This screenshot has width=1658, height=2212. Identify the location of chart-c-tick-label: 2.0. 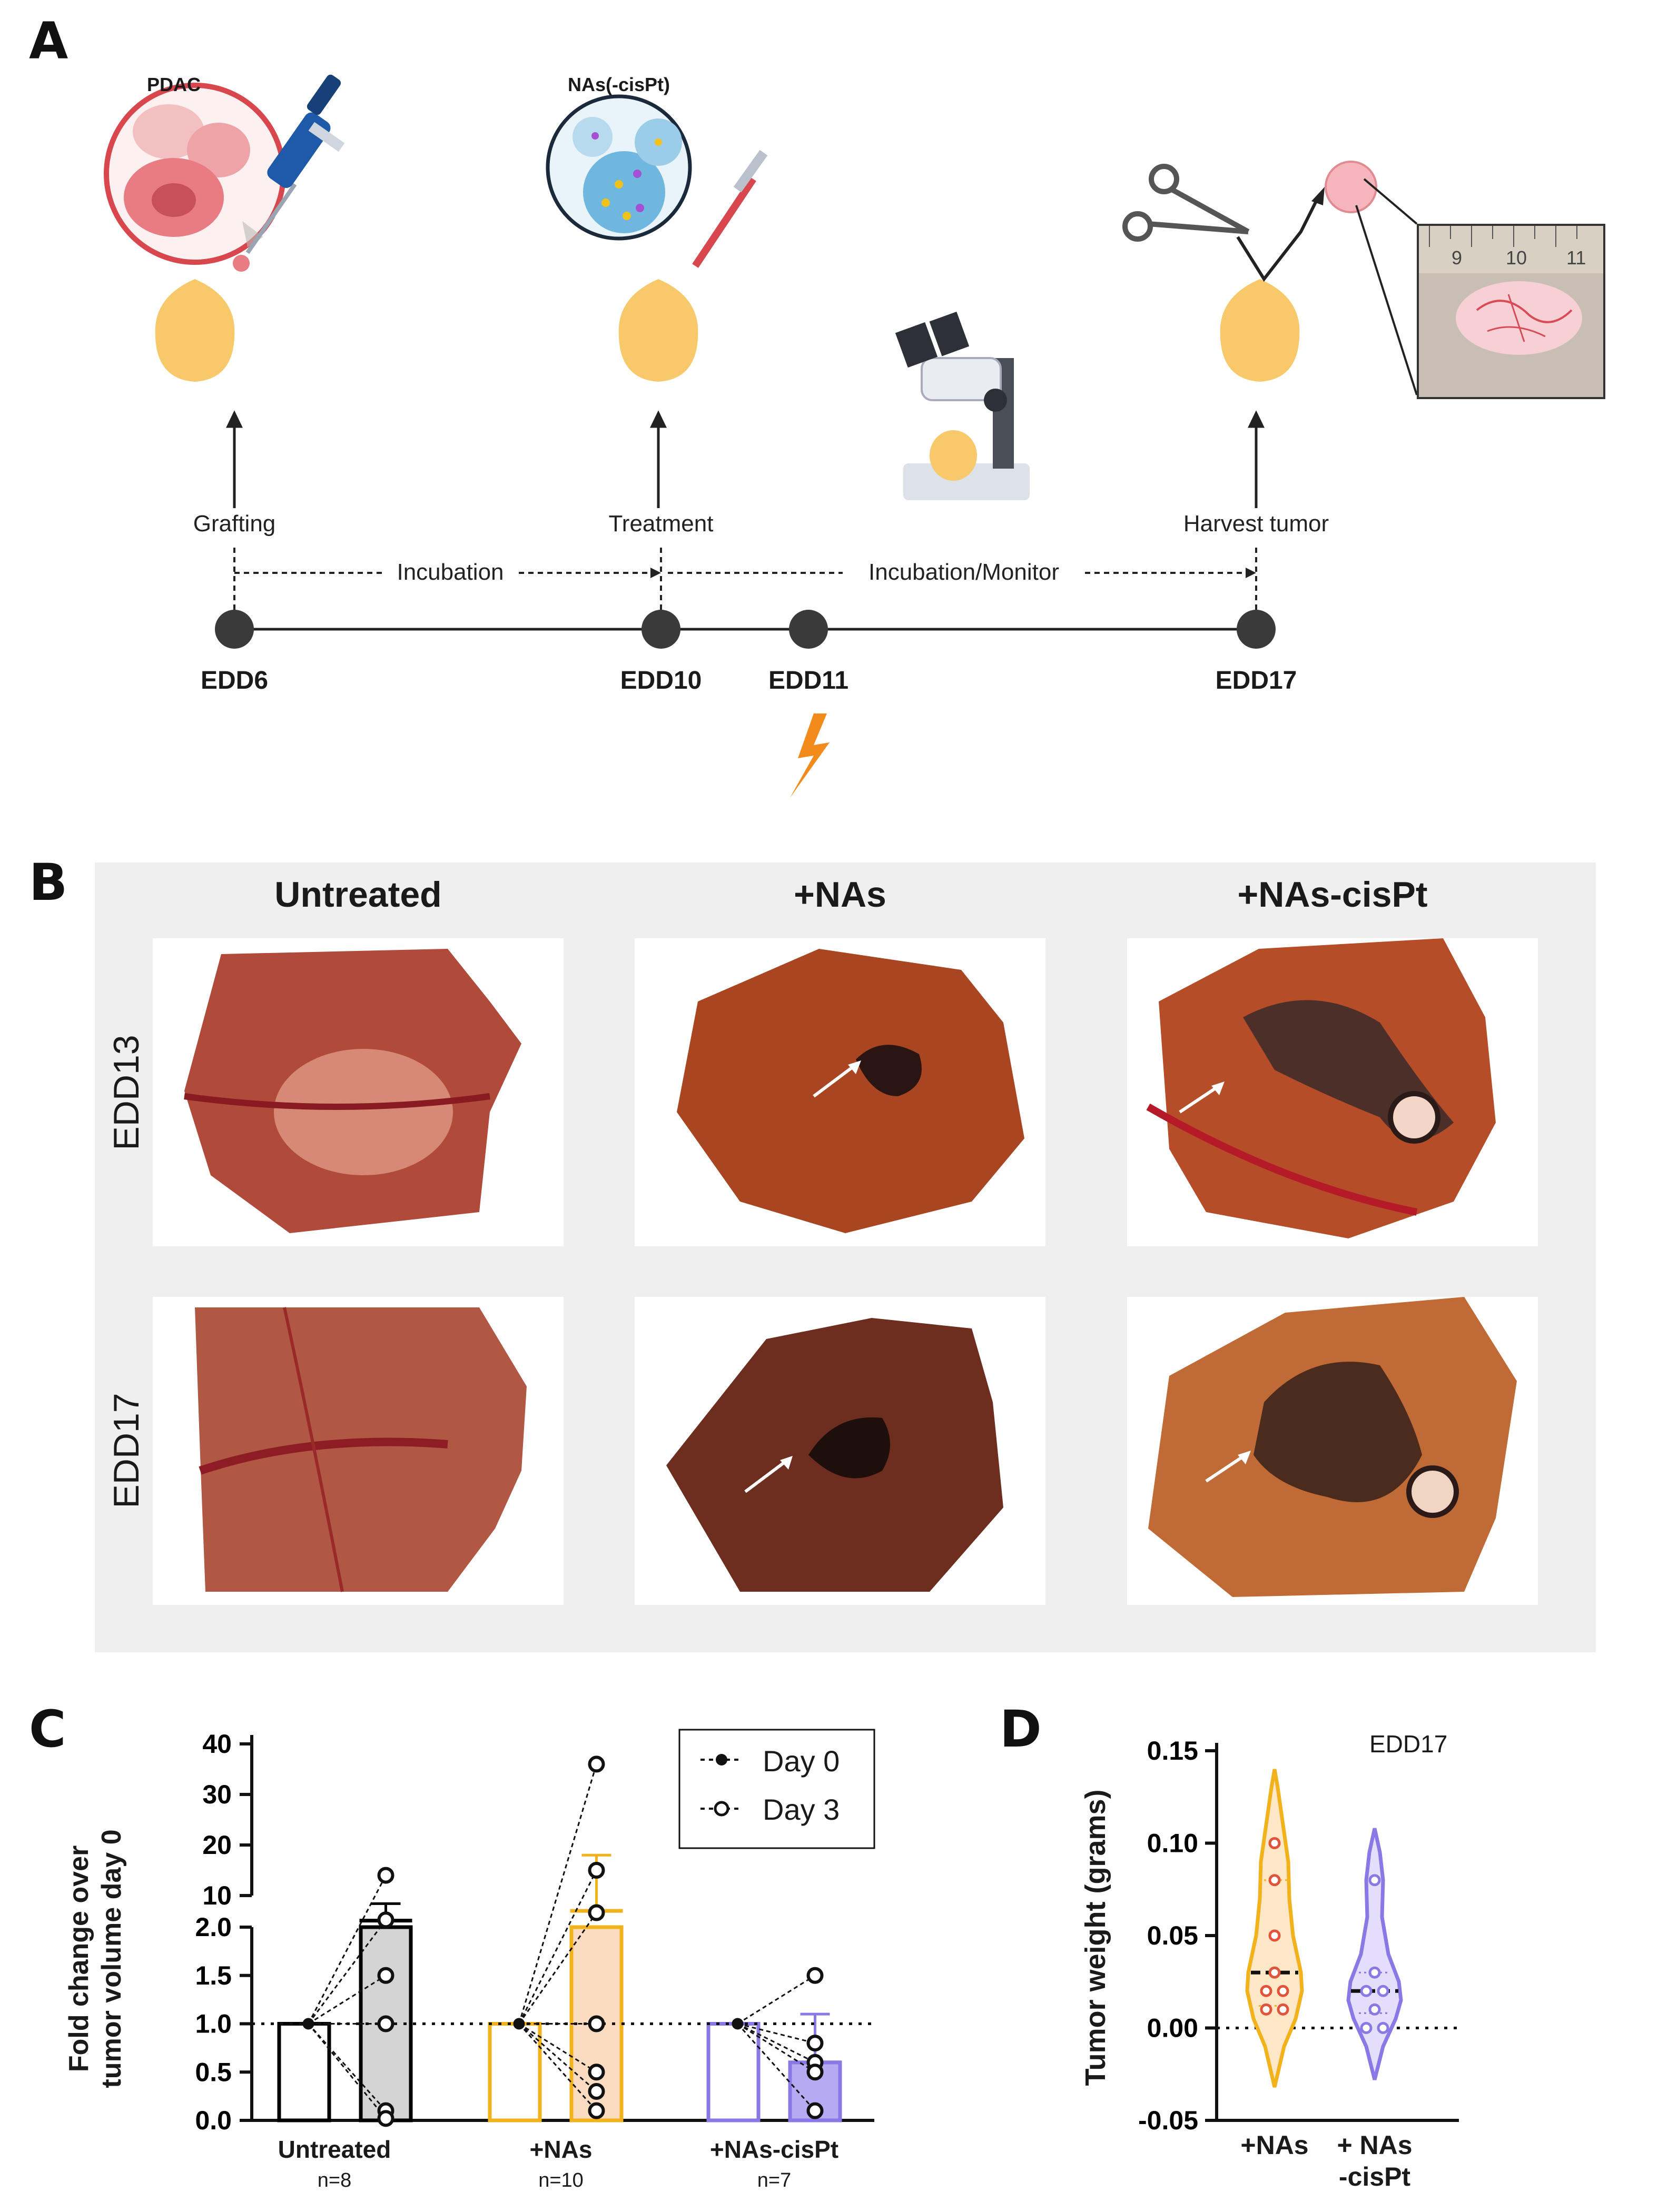
(213, 1927).